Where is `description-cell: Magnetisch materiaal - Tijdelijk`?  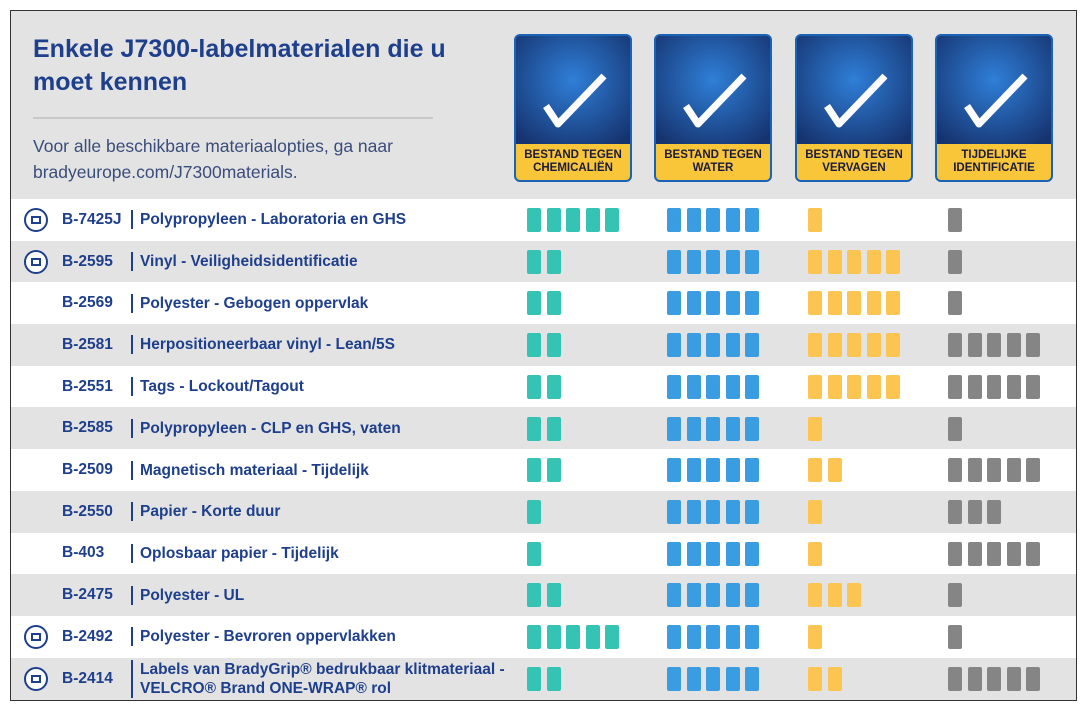
description-cell: Magnetisch materiaal - Tijdelijk is located at coordinates (321, 470).